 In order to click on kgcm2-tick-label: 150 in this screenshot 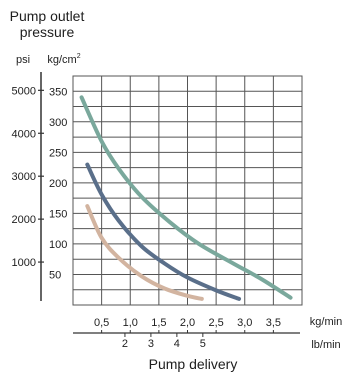, I will do `click(58, 214)`.